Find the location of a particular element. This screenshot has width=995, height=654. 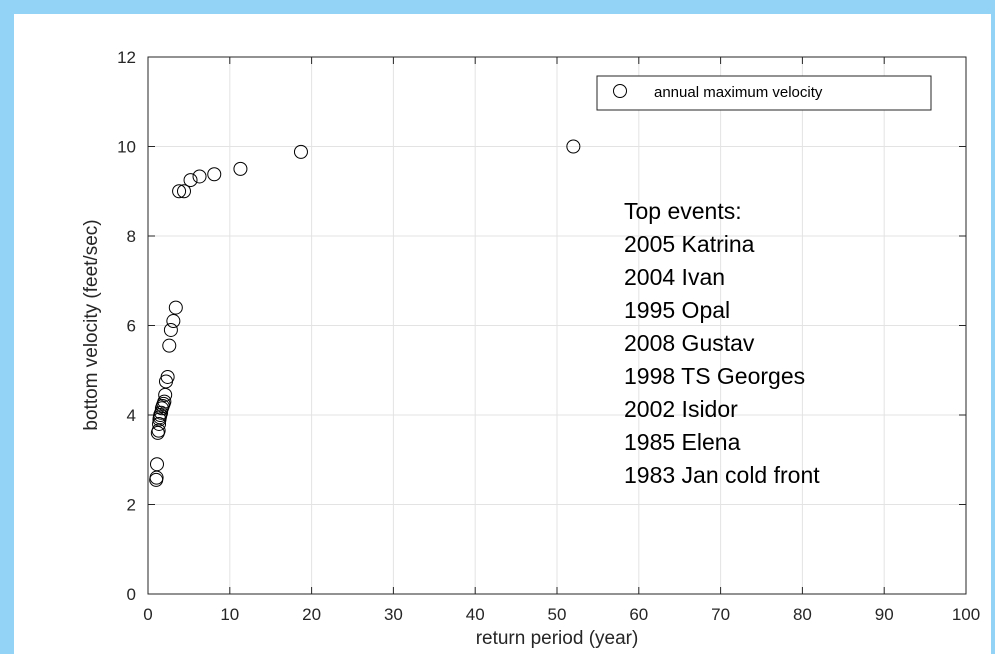

x-tick-label: 0 is located at coordinates (147, 614).